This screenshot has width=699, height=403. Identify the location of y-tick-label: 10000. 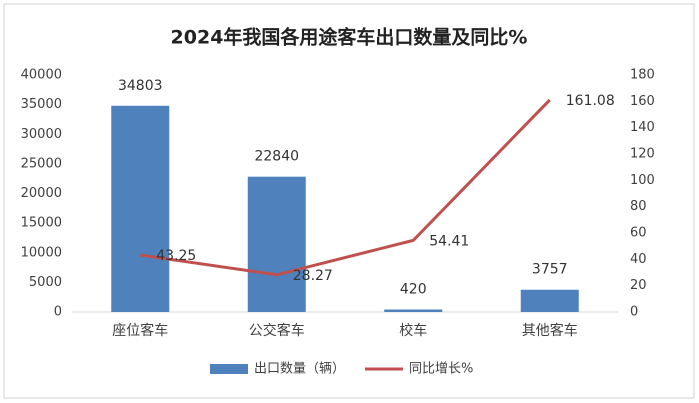
(41, 252).